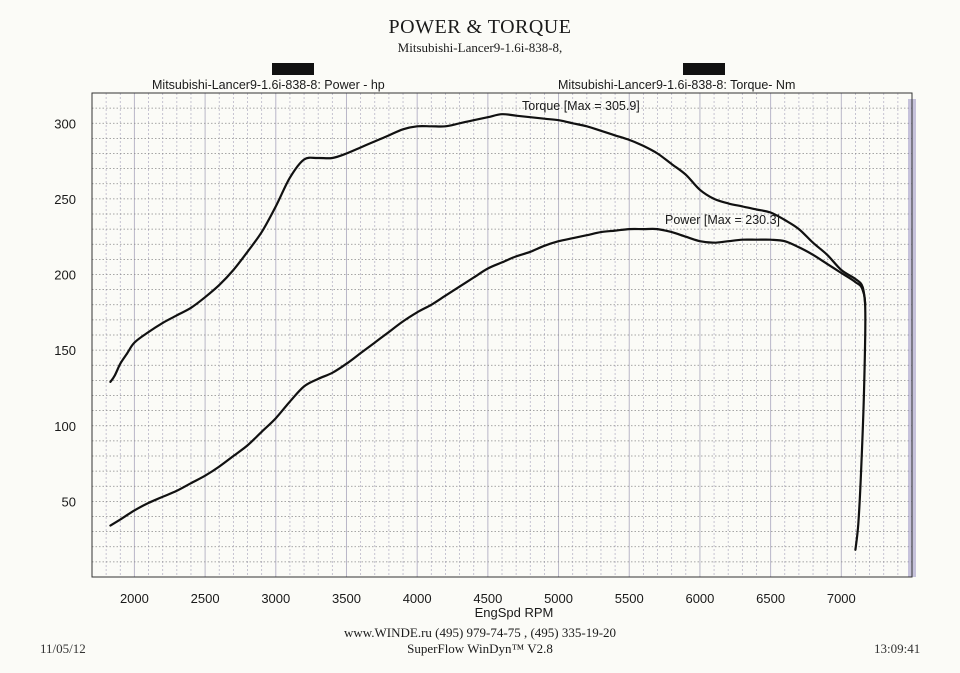 The image size is (960, 673). I want to click on footer-date: 11/05/12, so click(63, 648).